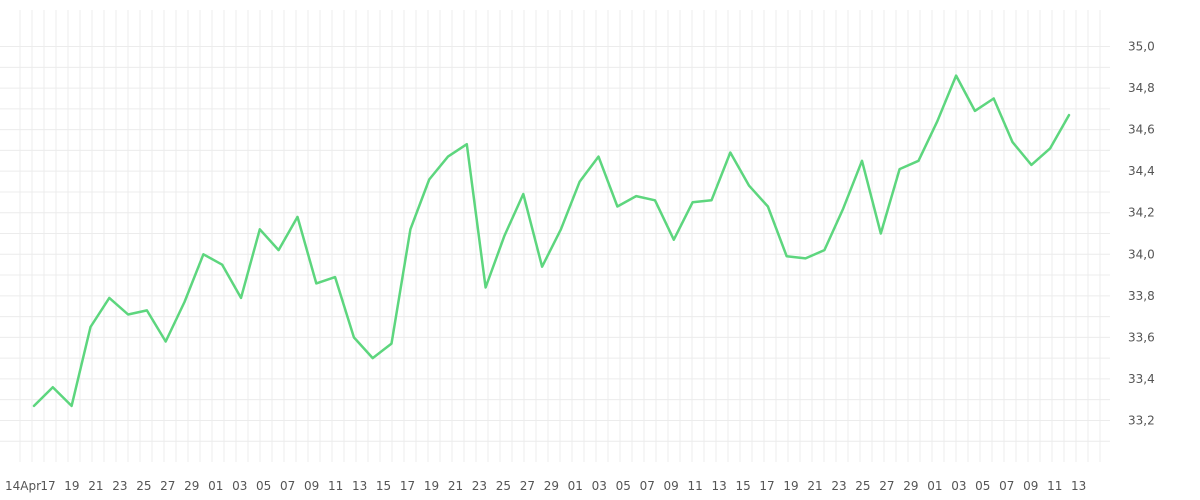 This screenshot has width=1200, height=500. What do you see at coordinates (1141, 47) in the screenshot?
I see `y-tick-label: 35,0` at bounding box center [1141, 47].